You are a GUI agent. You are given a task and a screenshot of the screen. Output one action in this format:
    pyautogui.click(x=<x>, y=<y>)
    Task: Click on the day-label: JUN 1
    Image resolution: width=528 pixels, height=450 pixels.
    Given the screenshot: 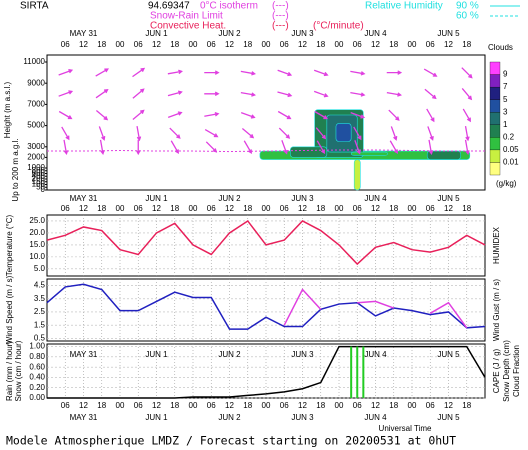 What is the action you would take?
    pyautogui.click(x=156, y=33)
    